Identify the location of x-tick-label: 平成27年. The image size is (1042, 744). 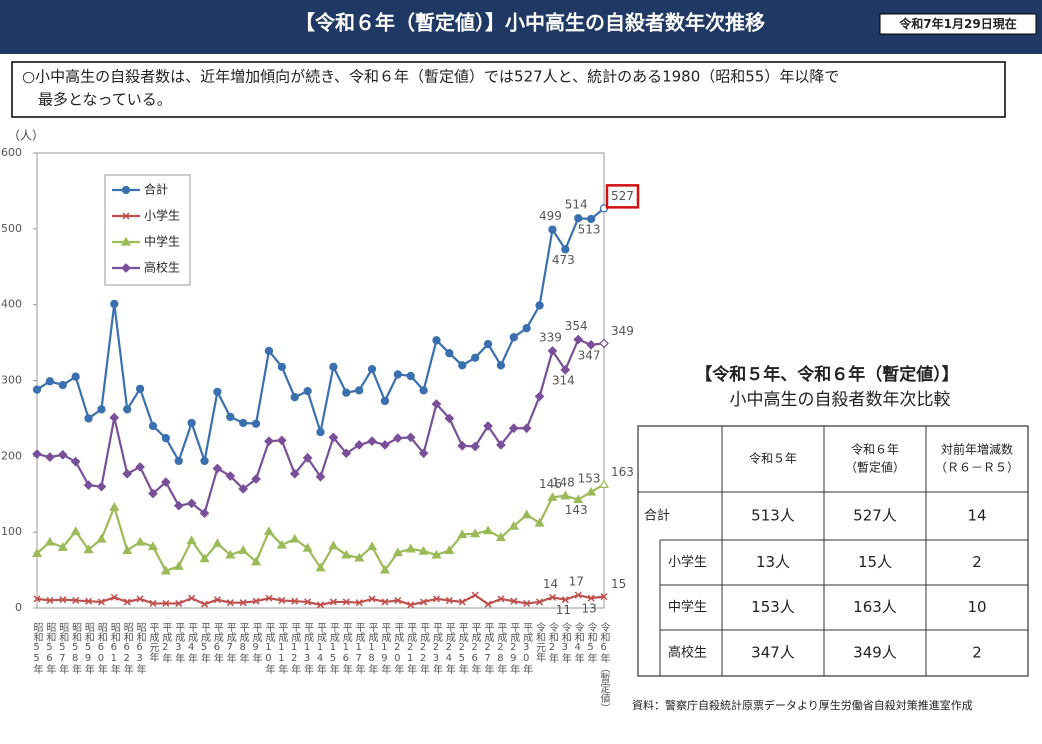
(488, 648).